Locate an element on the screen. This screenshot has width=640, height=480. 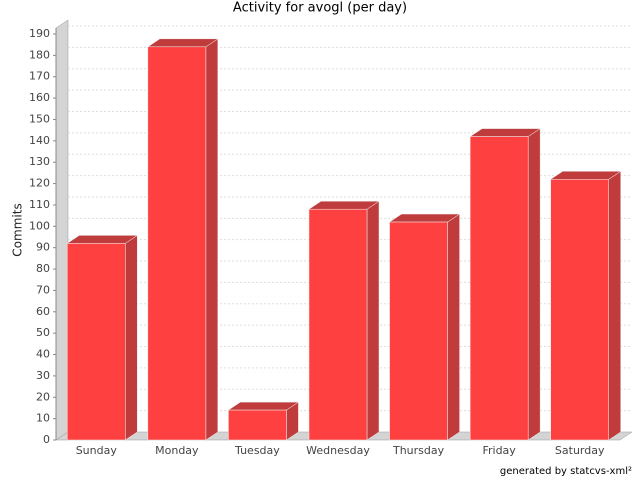
y-tick-label: 150 is located at coordinates (39, 118).